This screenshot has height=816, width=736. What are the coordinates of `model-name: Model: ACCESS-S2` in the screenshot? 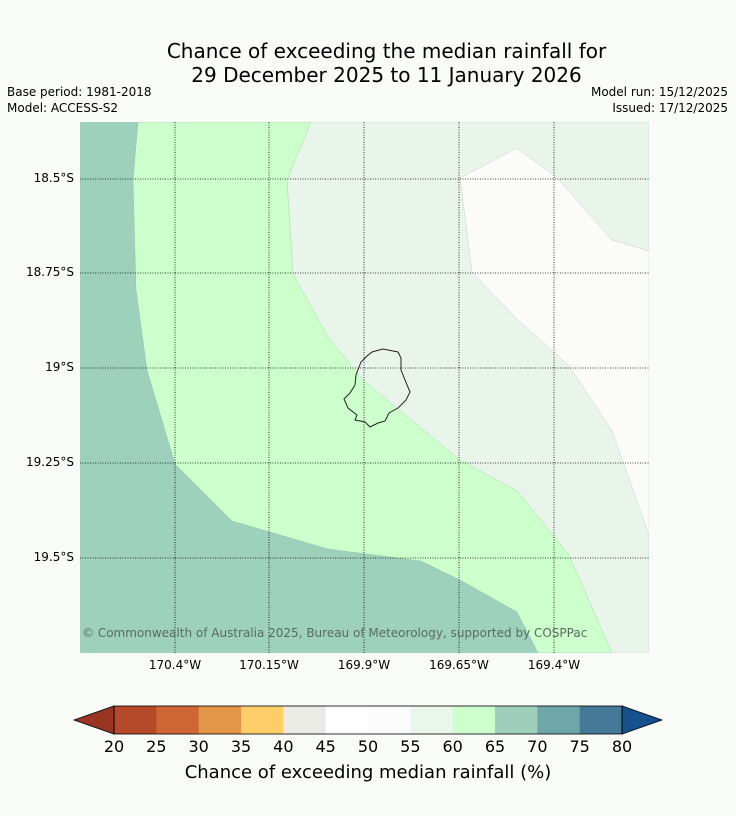 It's located at (63, 108).